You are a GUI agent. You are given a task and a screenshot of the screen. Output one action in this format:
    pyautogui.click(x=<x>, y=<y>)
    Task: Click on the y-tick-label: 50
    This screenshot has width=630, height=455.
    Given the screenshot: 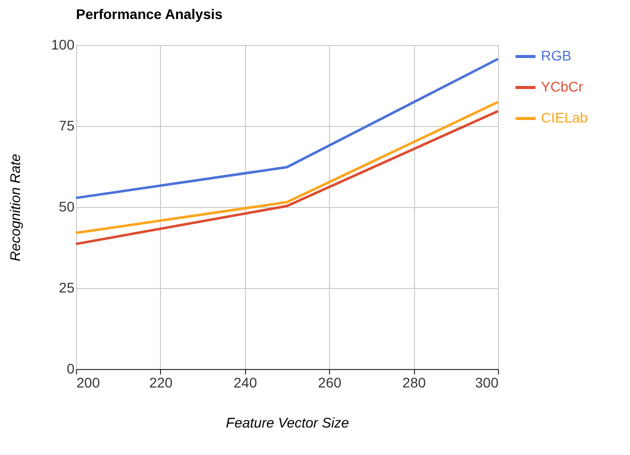 What is the action you would take?
    pyautogui.click(x=66, y=206)
    